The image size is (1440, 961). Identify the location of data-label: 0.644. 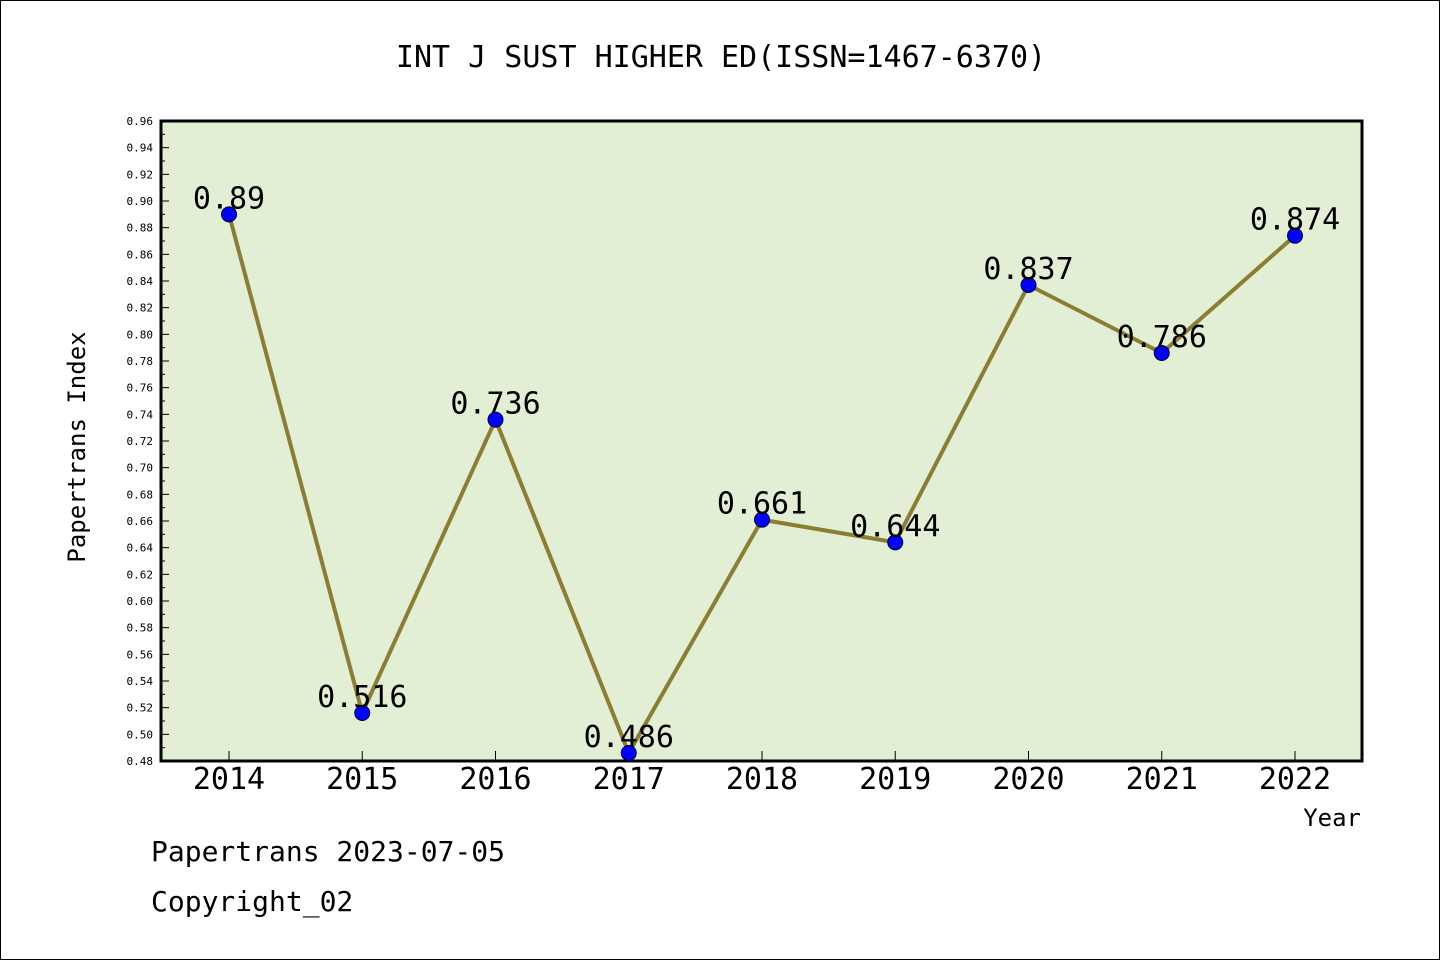
(895, 526).